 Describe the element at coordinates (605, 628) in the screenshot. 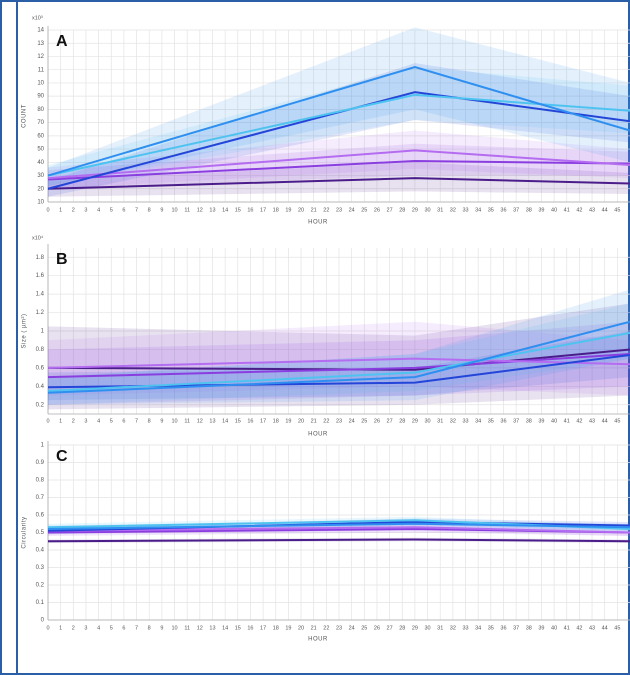

I see `x-tick-label: 44` at that location.